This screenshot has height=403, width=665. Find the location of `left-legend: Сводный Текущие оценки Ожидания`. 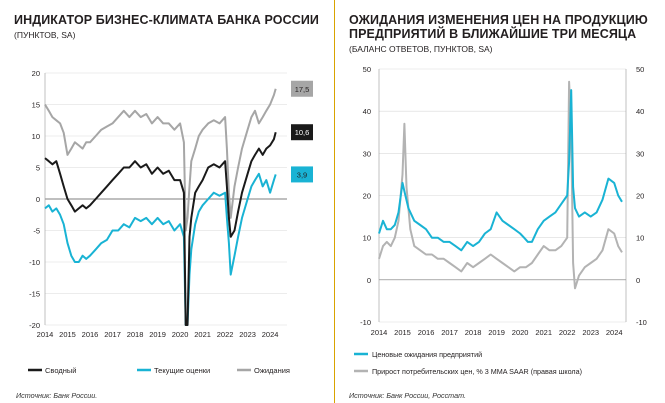

left-legend: Сводный Текущие оценки Ожидания is located at coordinates (159, 370).